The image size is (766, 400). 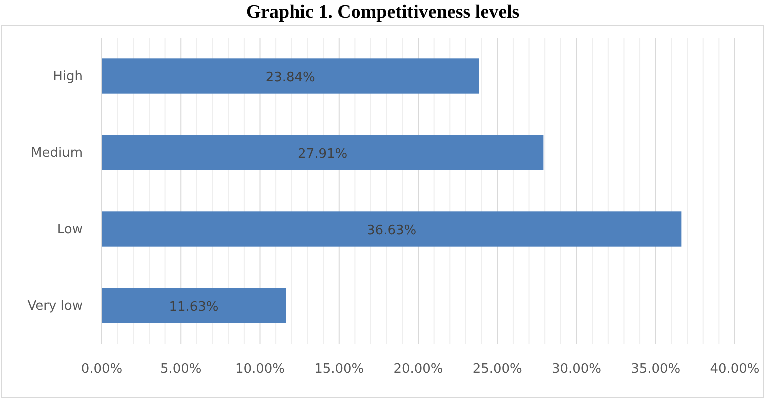 What do you see at coordinates (419, 369) in the screenshot?
I see `x-tick-label: 20.00%` at bounding box center [419, 369].